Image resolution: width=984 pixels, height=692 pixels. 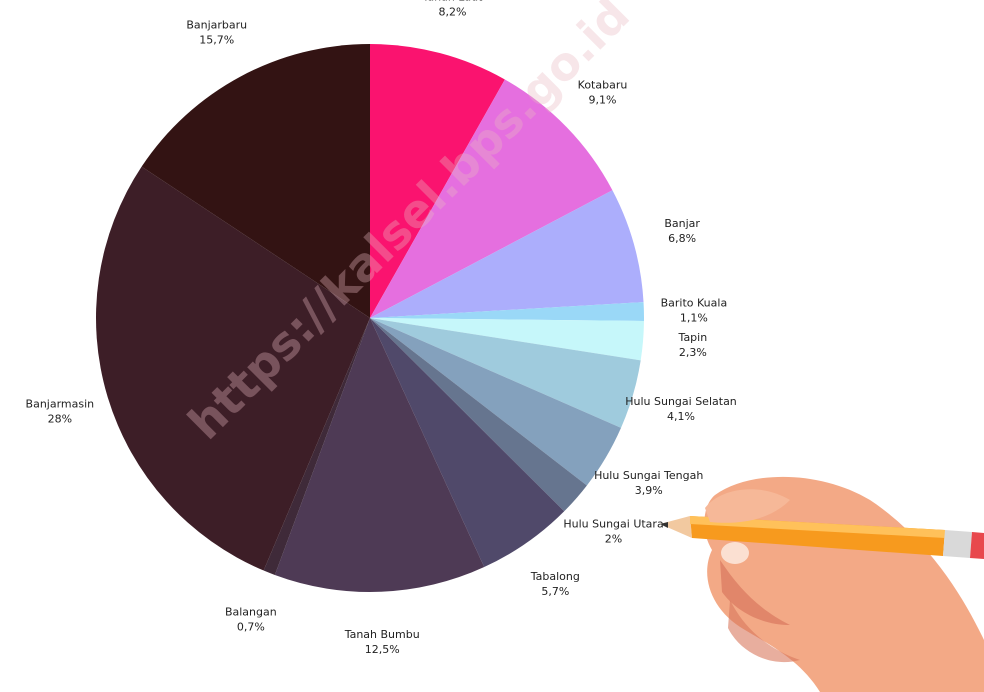 I want to click on fingernail, so click(x=735, y=553).